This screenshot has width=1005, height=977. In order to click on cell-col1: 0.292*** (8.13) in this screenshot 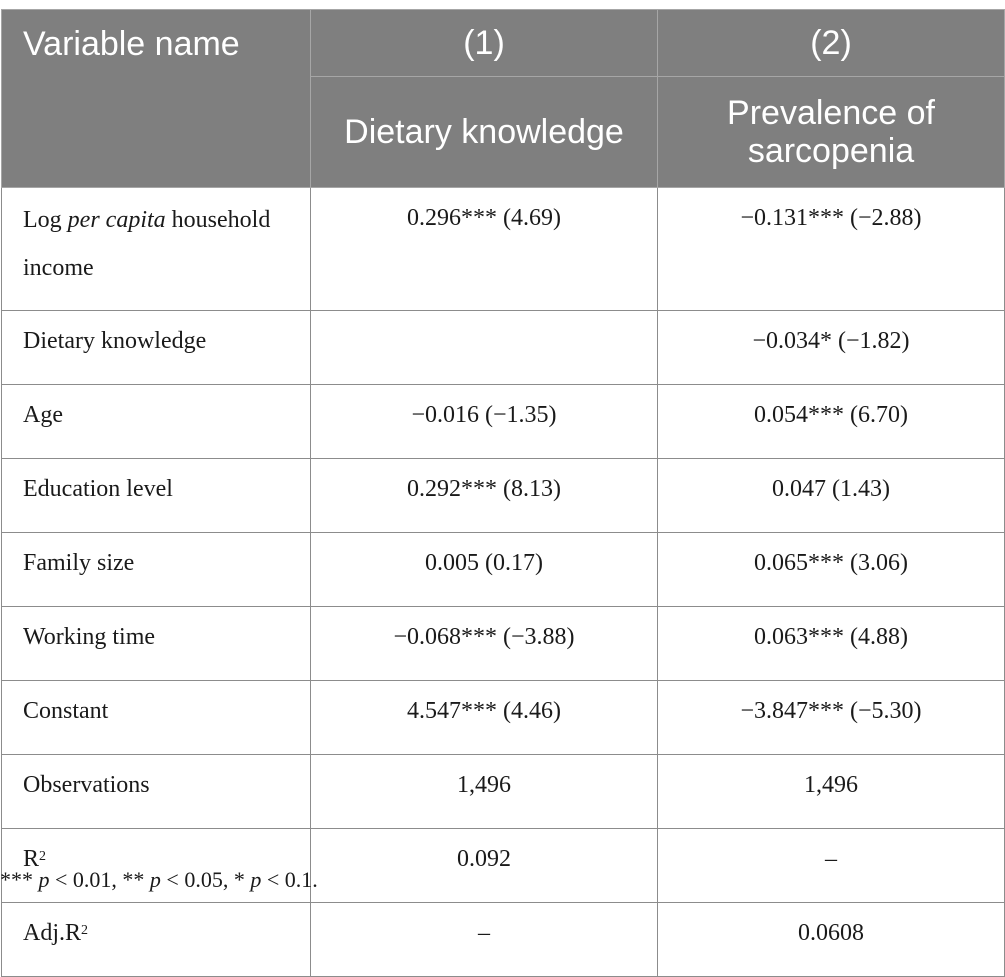, I will do `click(484, 495)`.